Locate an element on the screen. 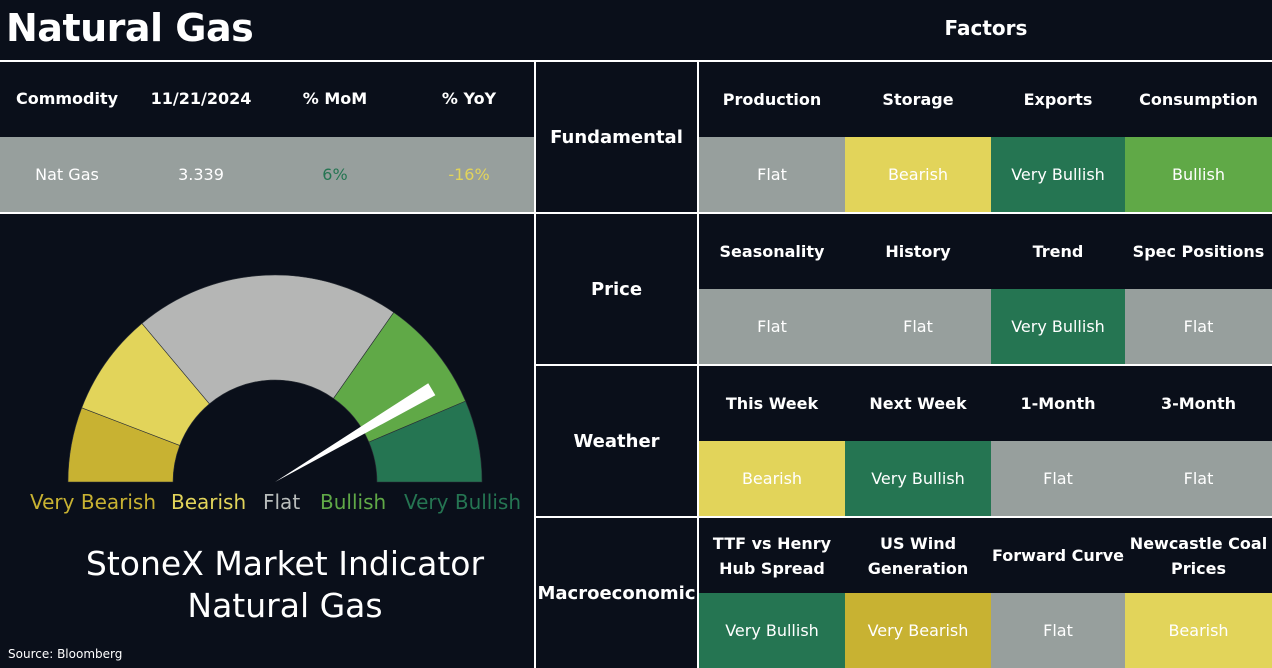 The width and height of the screenshot is (1272, 668). factor-name: Storage is located at coordinates (918, 99).